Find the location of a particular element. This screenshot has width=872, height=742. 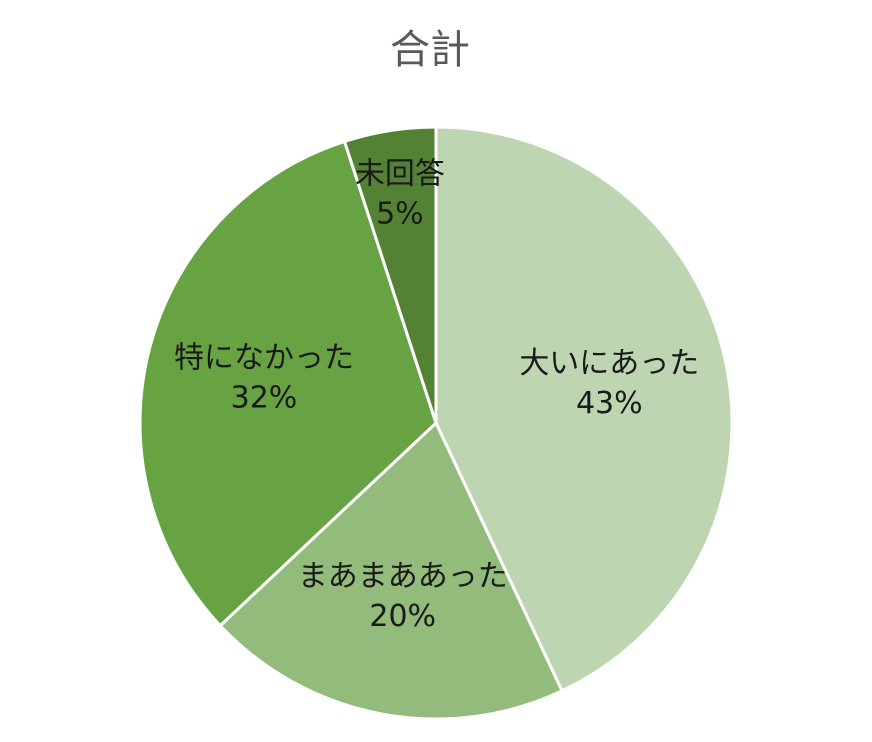

value-label: 5% is located at coordinates (400, 213).